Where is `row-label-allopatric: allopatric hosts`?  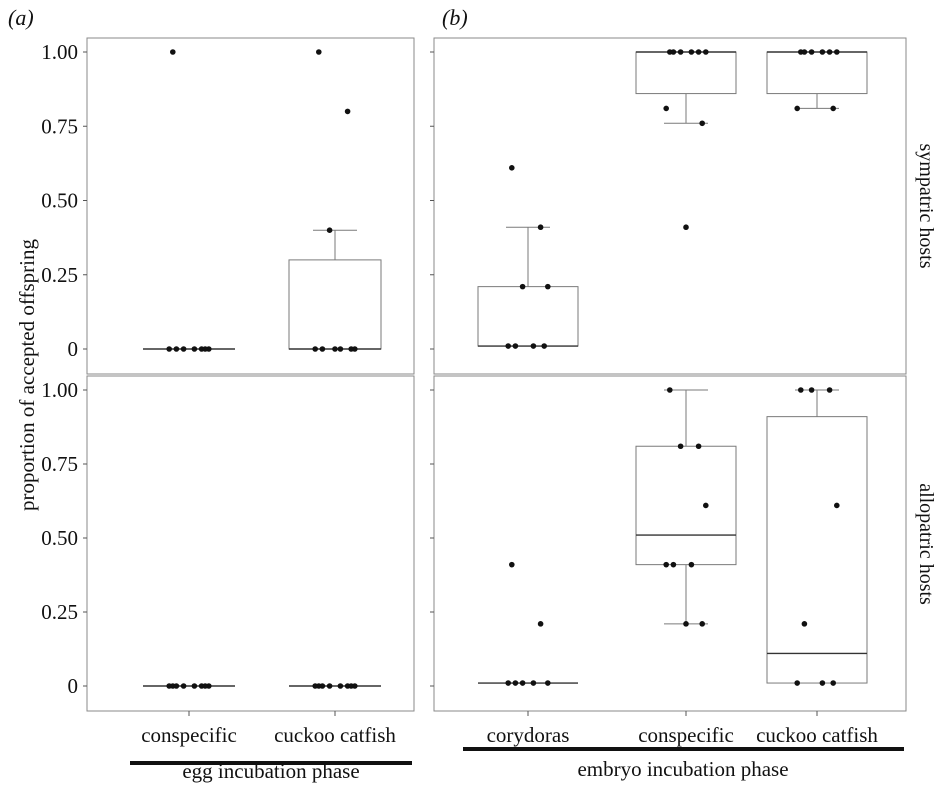
row-label-allopatric: allopatric hosts is located at coordinates (926, 544).